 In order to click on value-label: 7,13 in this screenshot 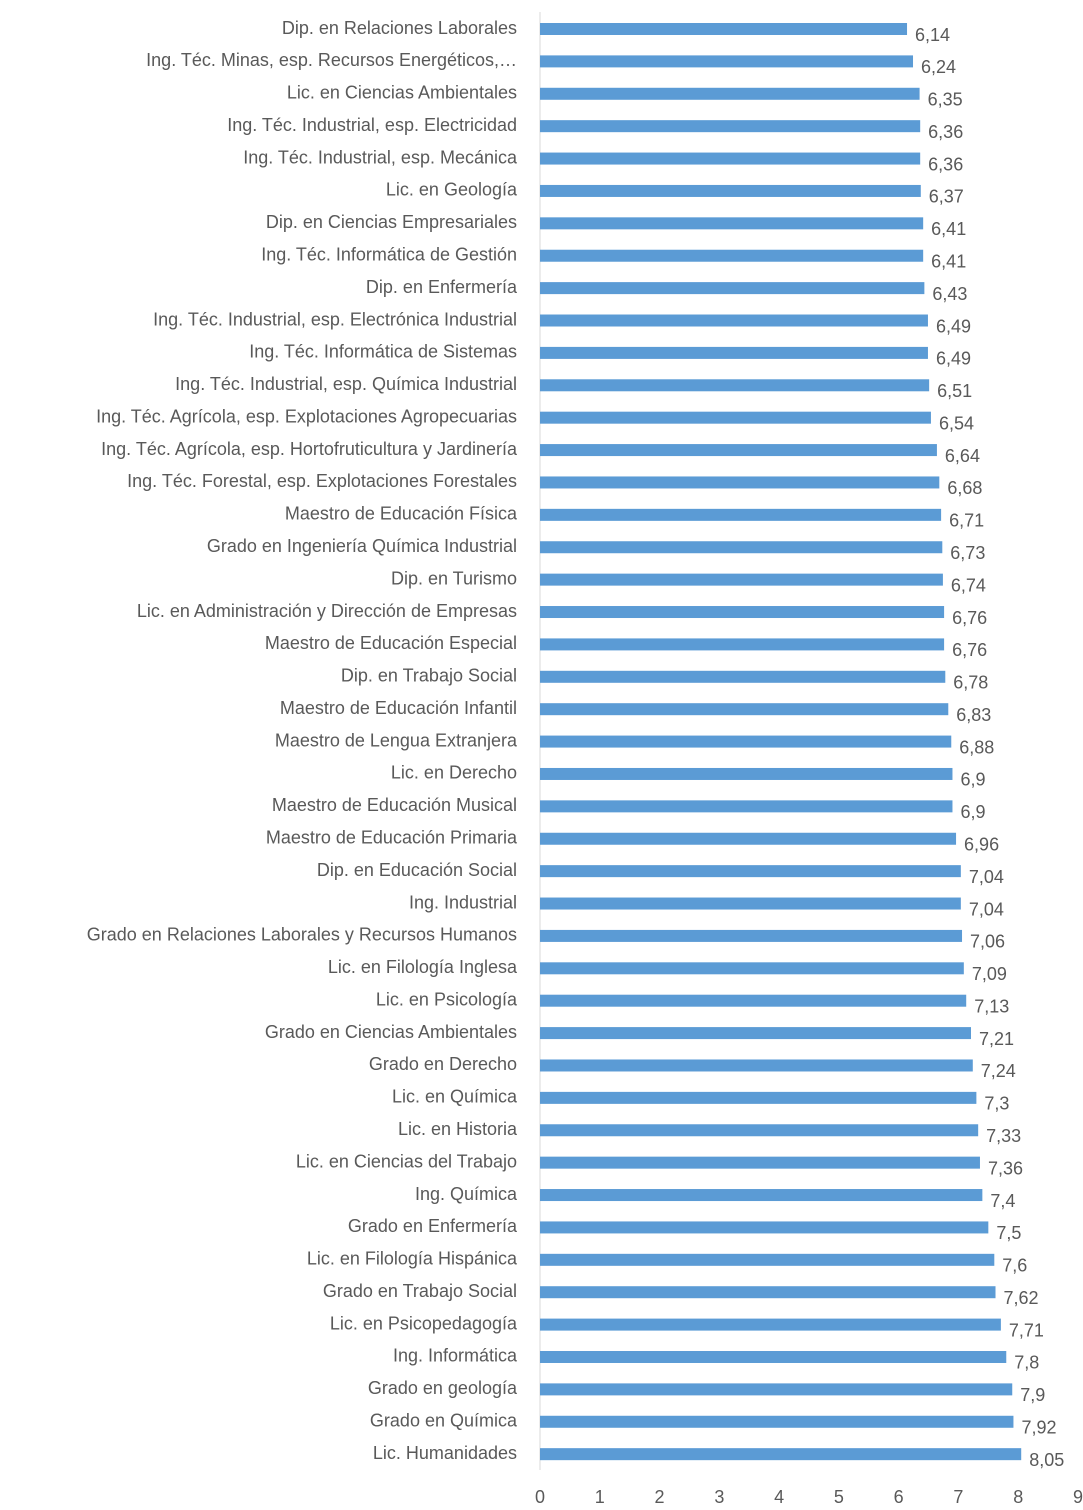, I will do `click(991, 1006)`.